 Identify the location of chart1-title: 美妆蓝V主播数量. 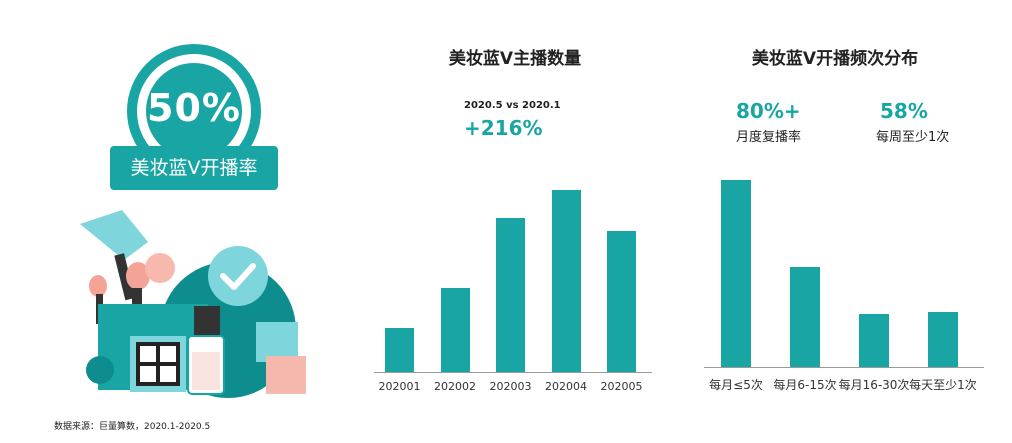
(515, 59).